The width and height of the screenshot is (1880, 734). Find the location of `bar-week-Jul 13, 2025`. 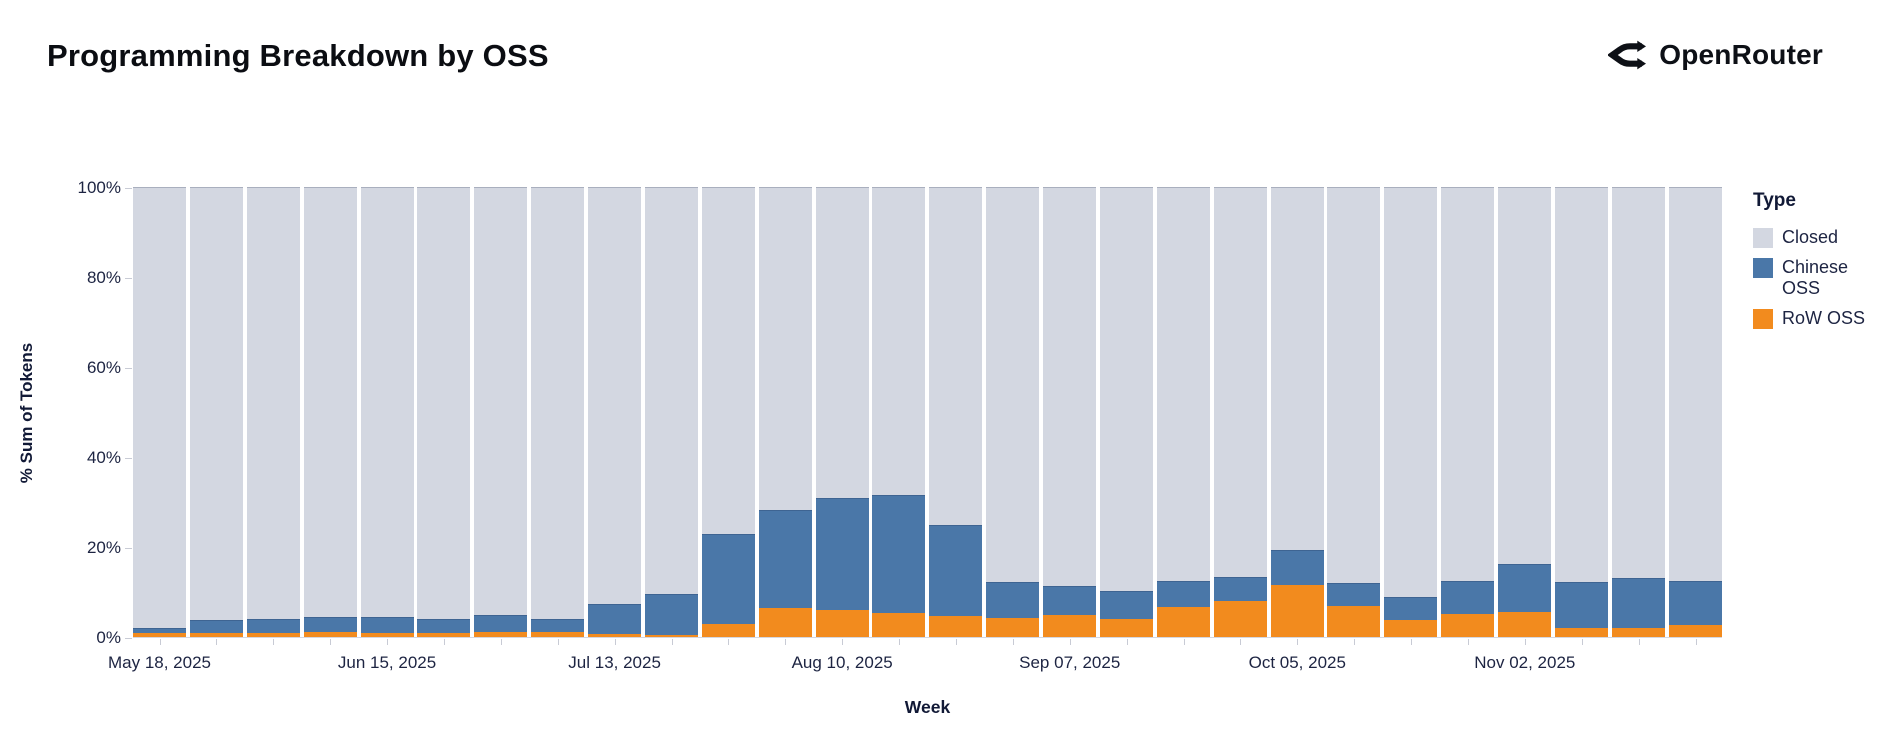

bar-week-Jul 13, 2025 is located at coordinates (614, 412).